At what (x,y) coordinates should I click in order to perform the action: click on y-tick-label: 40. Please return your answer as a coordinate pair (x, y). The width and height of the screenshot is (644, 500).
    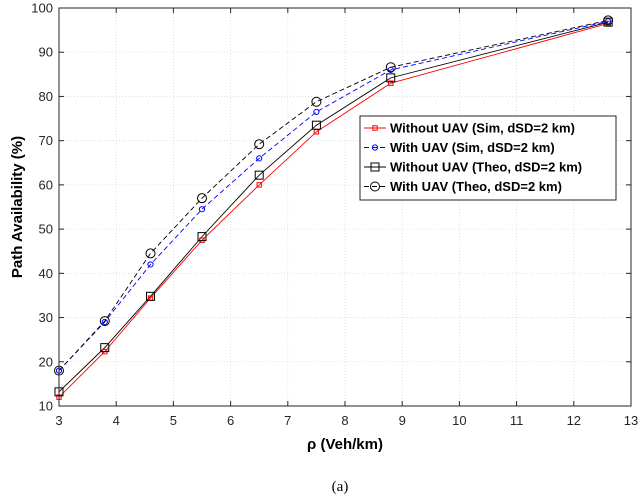
    Looking at the image, I should click on (46, 273).